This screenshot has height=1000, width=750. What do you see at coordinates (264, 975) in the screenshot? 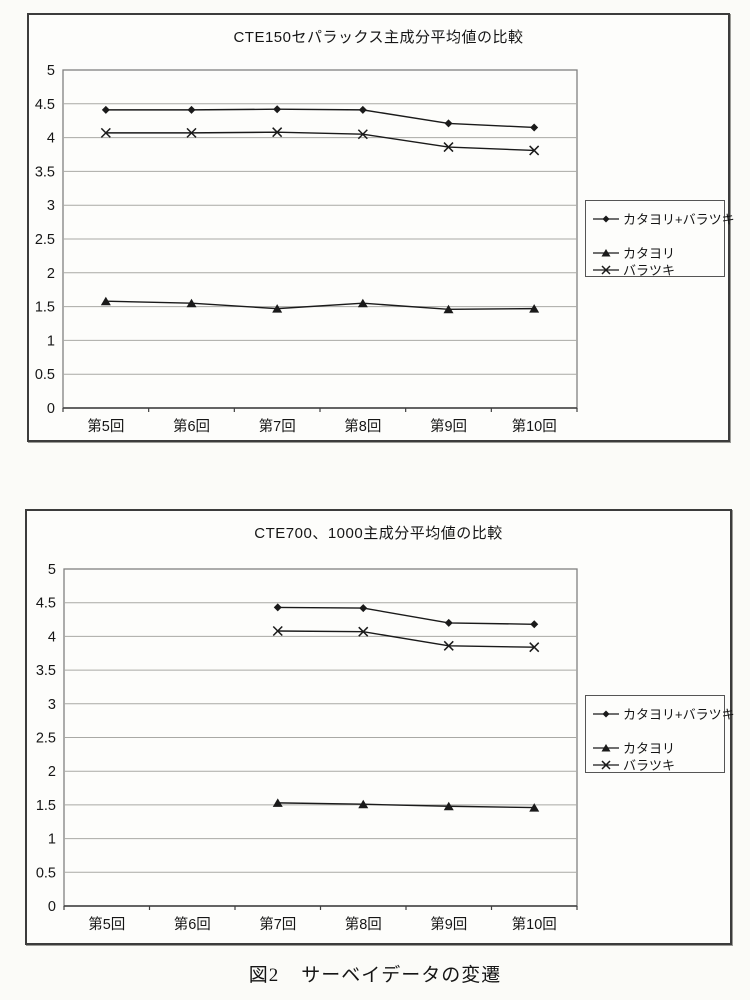
I see `figure-caption-label: 図2` at bounding box center [264, 975].